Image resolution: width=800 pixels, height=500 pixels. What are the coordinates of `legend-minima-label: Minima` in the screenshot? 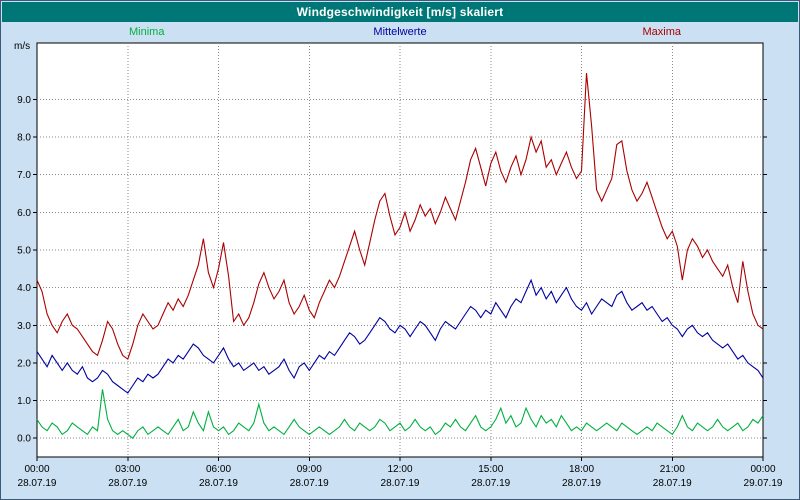 It's located at (147, 32).